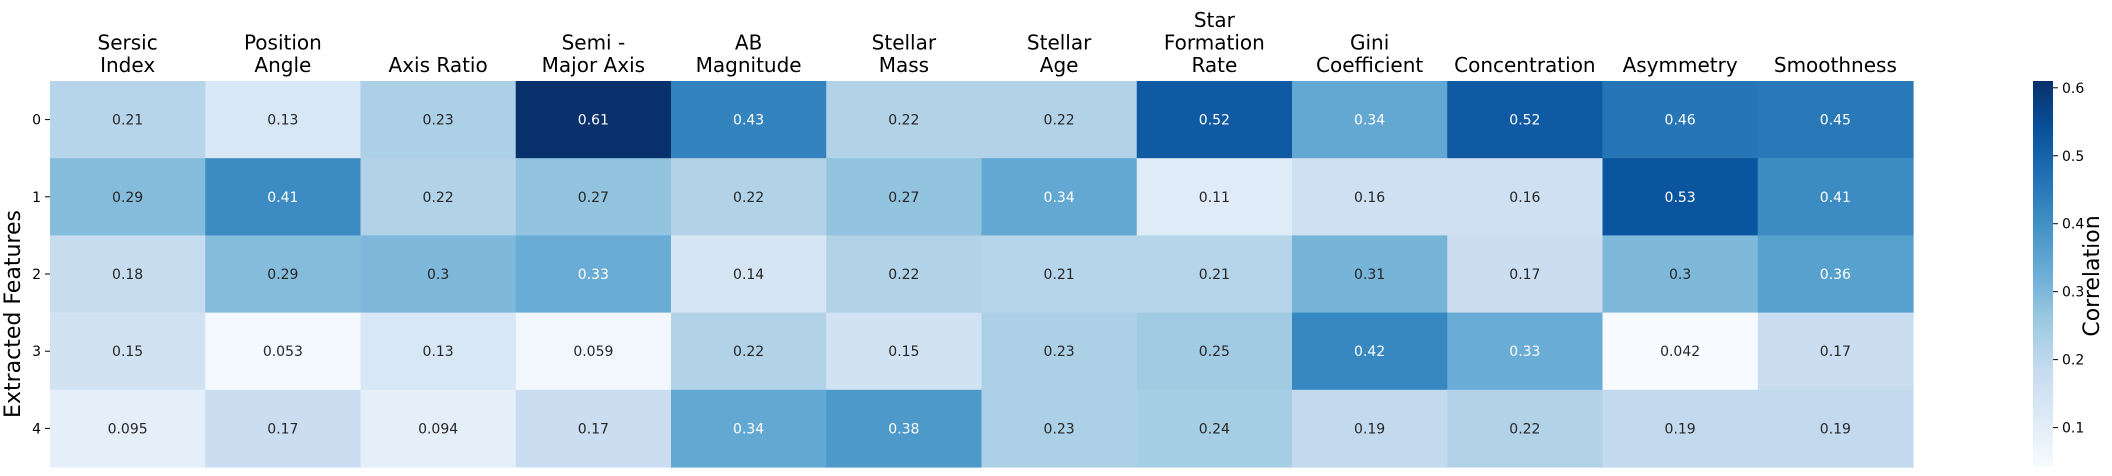  I want to click on cell-value-label: 0.18, so click(127, 275).